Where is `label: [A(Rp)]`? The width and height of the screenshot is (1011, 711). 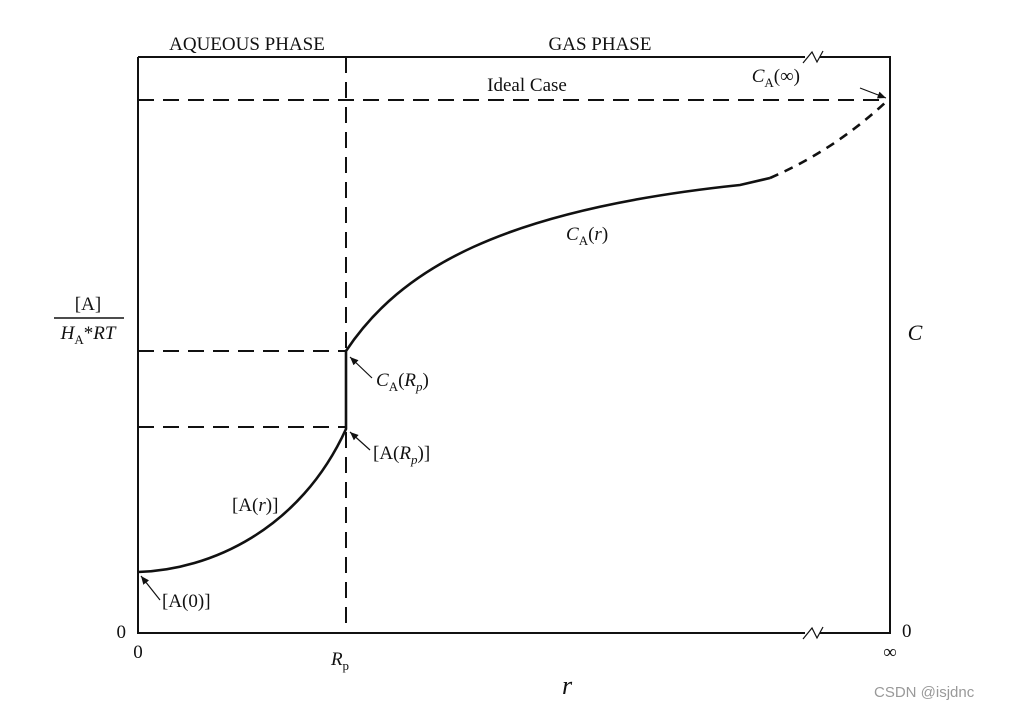 label: [A(Rp)] is located at coordinates (401, 455).